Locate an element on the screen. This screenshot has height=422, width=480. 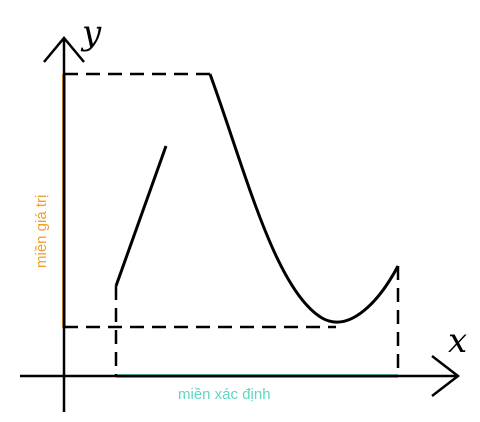
y-axis-arrowhead is located at coordinates (64, 49).